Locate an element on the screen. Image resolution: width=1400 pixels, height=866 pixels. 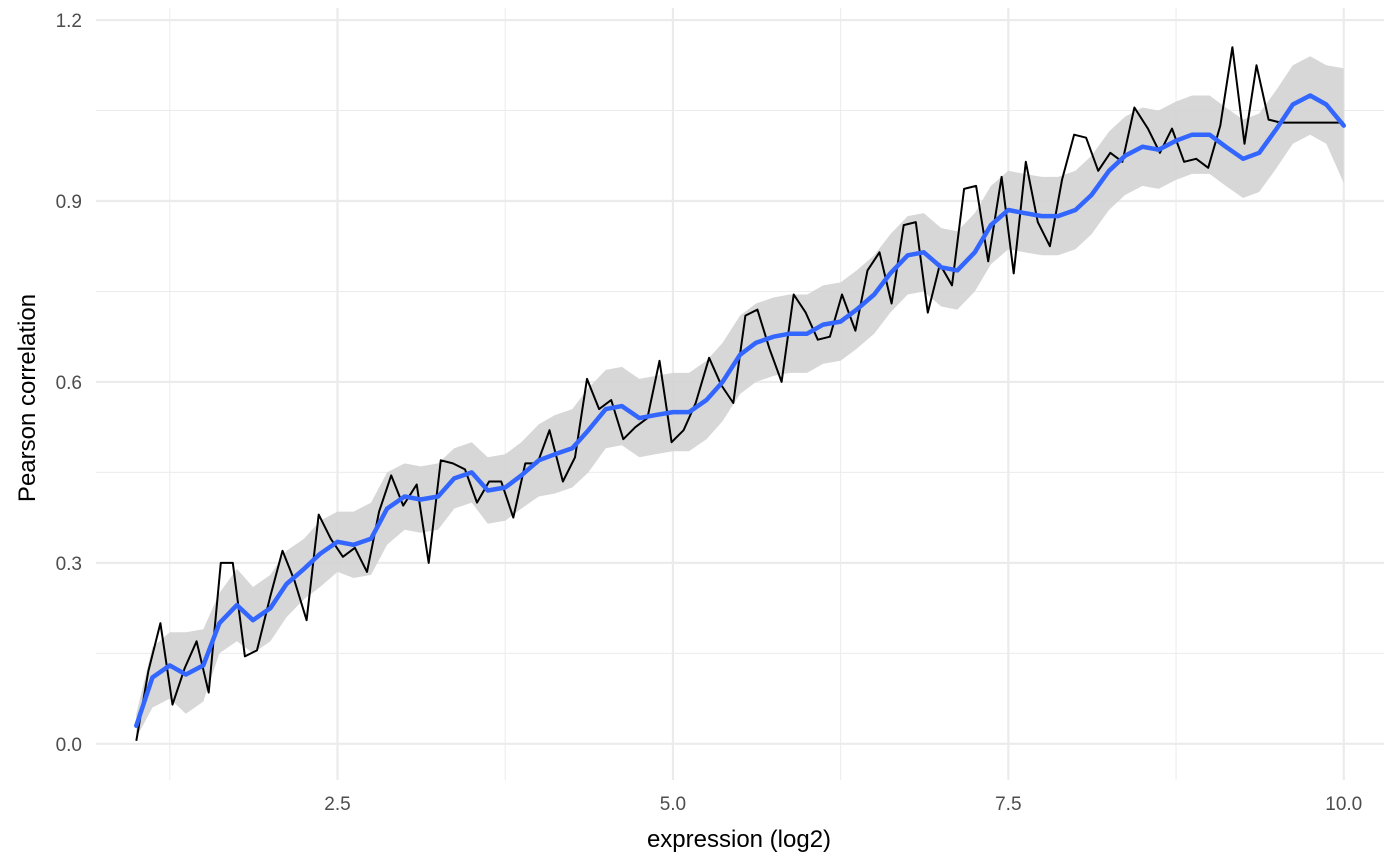
x-axis-tick-labels: 2.5 5.0 7.5 10.0 is located at coordinates (843, 804).